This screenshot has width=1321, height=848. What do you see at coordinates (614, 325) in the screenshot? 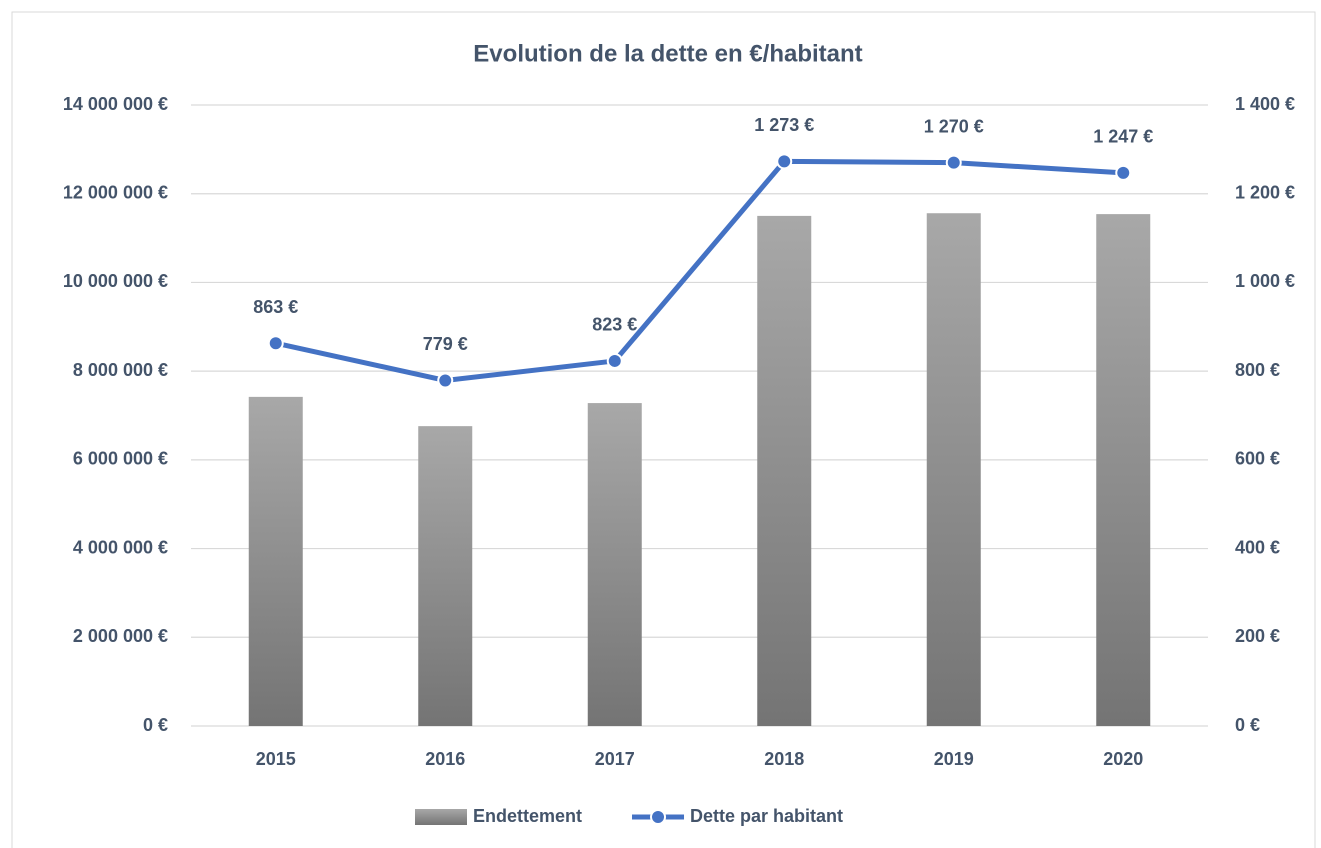
I see `data-label: 823 €` at bounding box center [614, 325].